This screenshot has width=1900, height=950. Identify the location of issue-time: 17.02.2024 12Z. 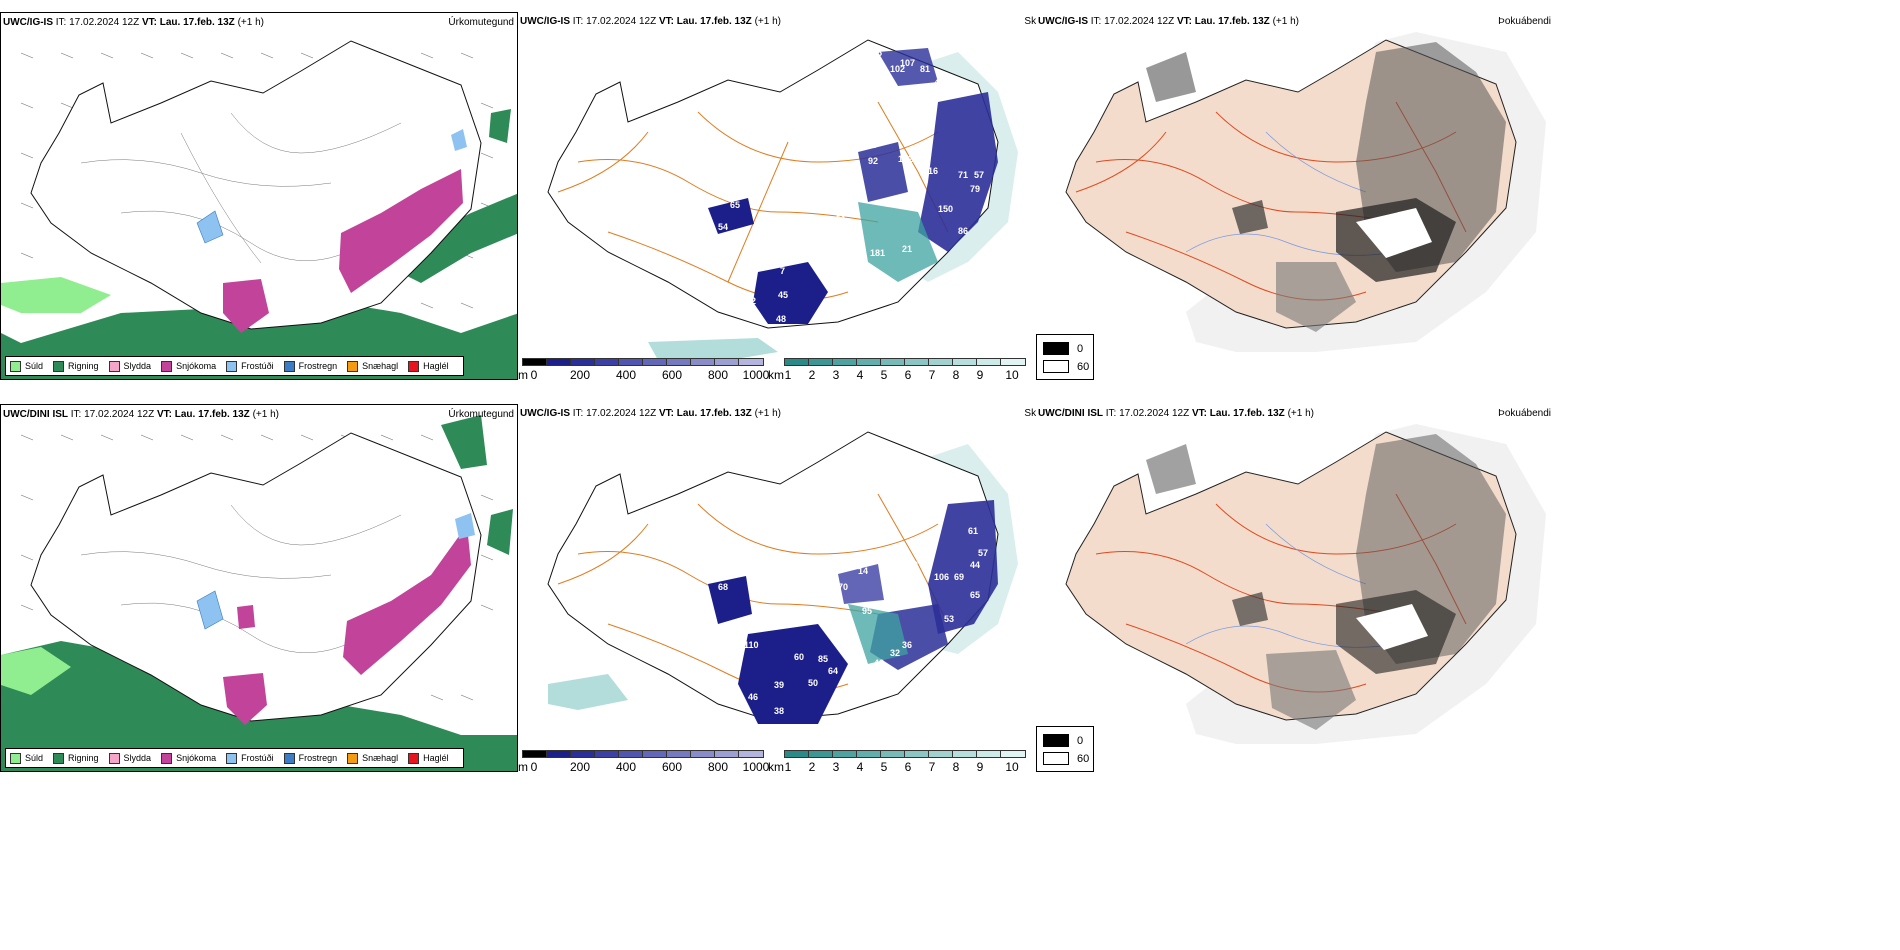
(1154, 413).